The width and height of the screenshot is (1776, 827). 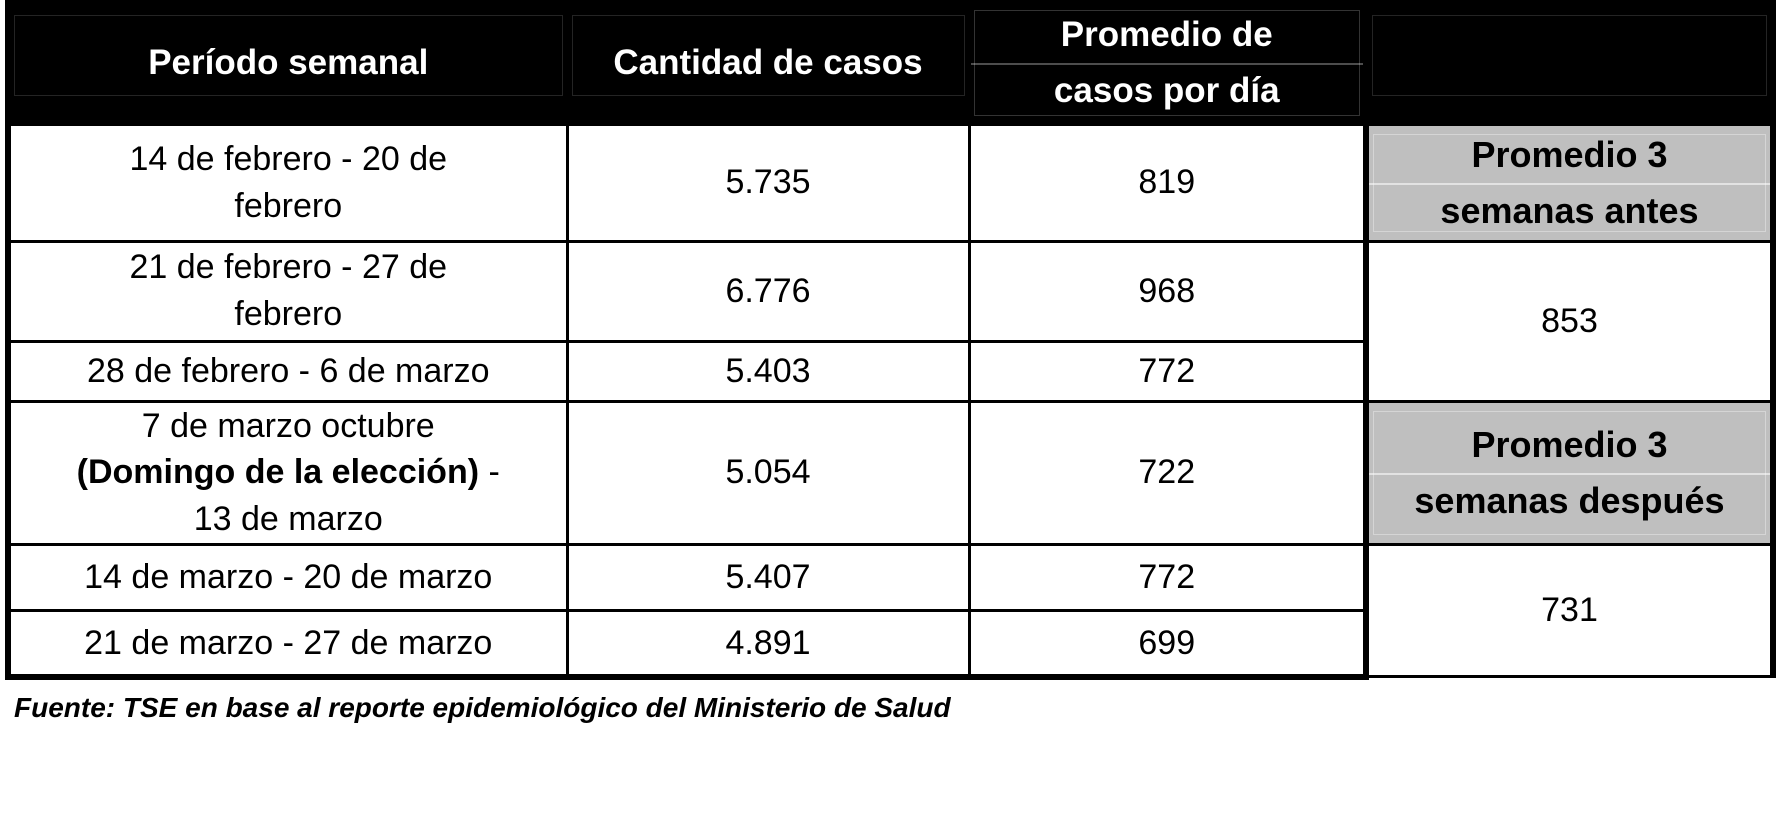 I want to click on cases-cell: 5.407, so click(x=768, y=578).